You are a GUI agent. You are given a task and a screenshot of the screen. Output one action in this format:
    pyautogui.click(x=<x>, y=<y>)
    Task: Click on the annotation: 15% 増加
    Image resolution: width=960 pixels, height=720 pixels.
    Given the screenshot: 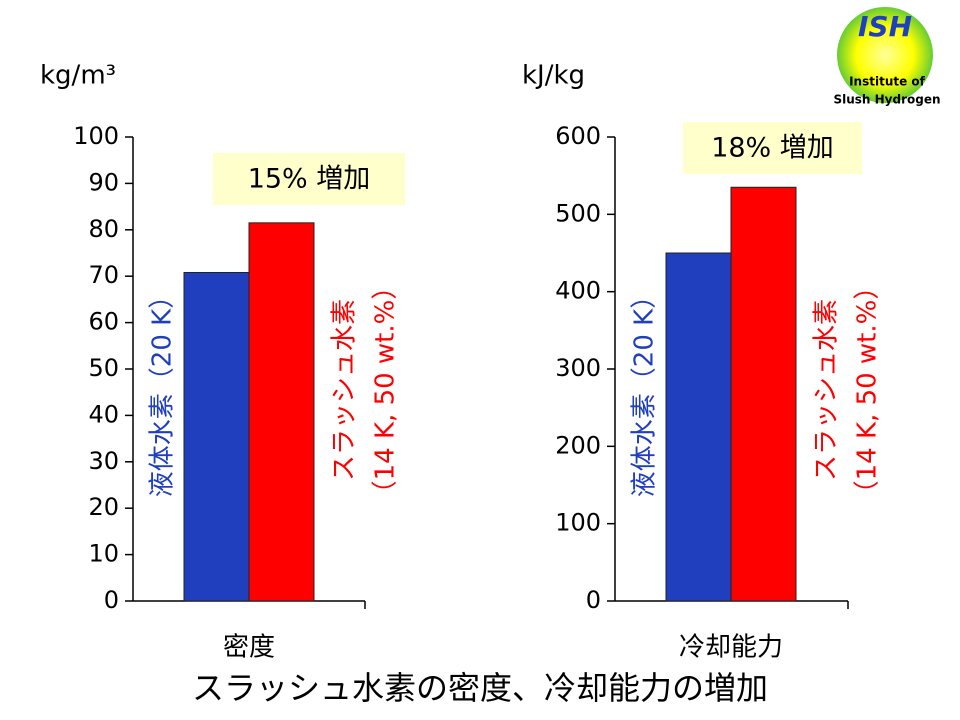 What is the action you would take?
    pyautogui.click(x=309, y=179)
    